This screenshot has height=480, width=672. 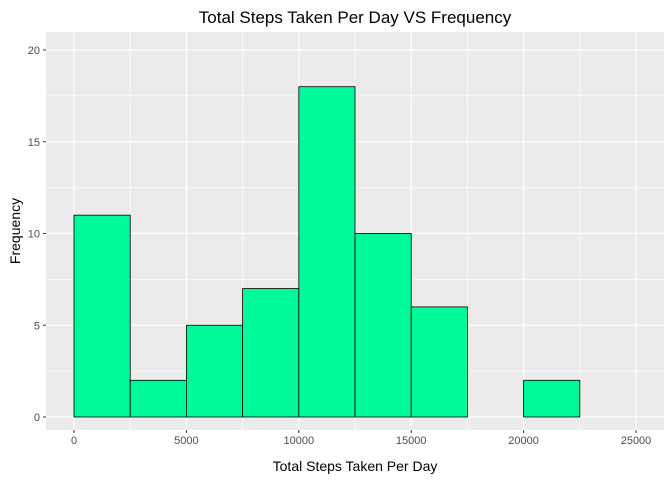 What do you see at coordinates (34, 235) in the screenshot?
I see `y-tick-label: 10` at bounding box center [34, 235].